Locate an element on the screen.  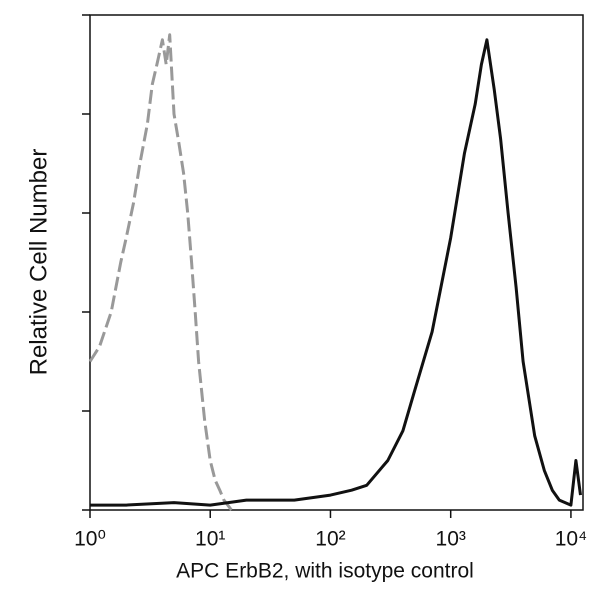
x-tick-label: 10³ is located at coordinates (451, 539).